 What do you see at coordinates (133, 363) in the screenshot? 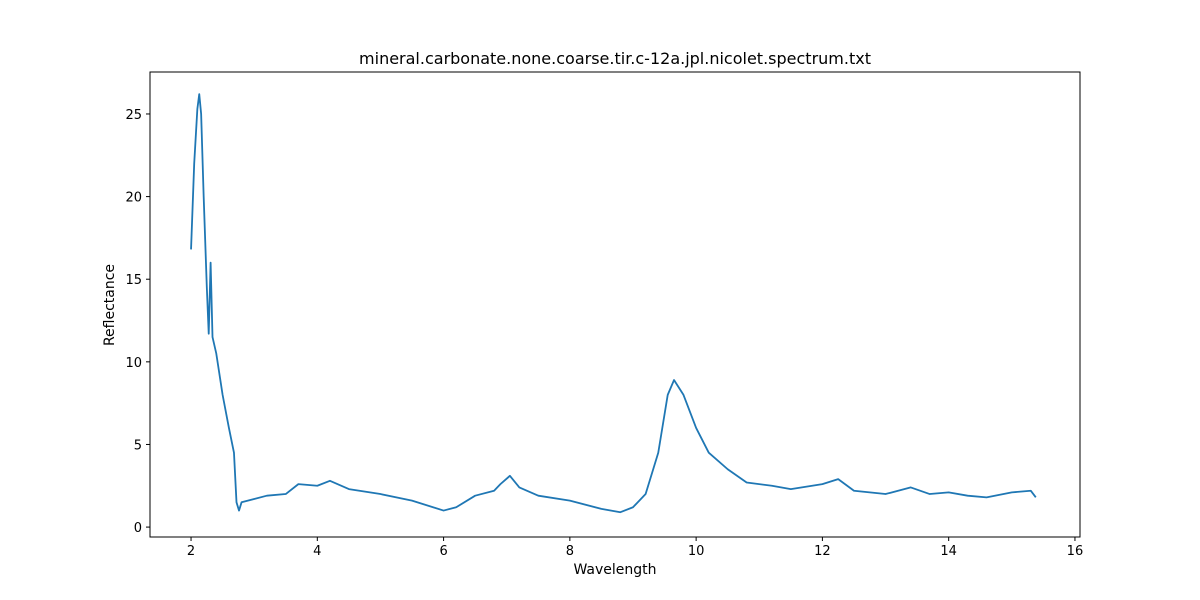
I see `y-tick-label: 10` at bounding box center [133, 363].